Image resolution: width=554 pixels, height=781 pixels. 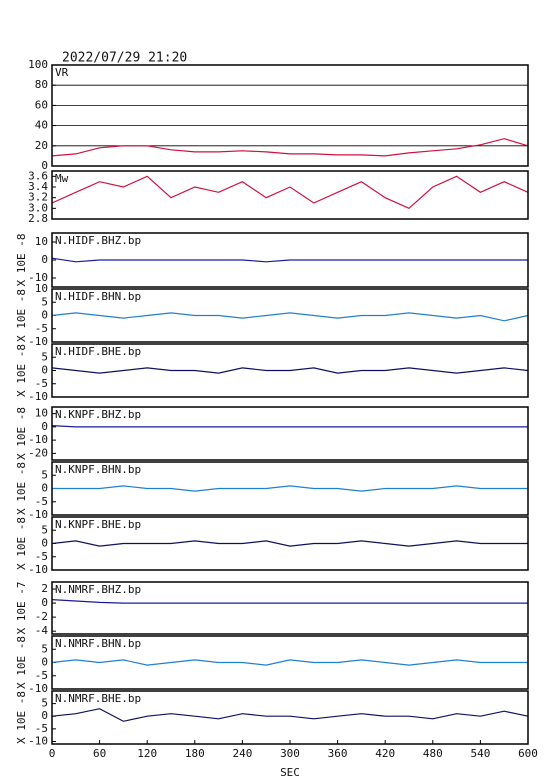 I want to click on series-label: N.NMRF.BHZ.bp, so click(x=98, y=589).